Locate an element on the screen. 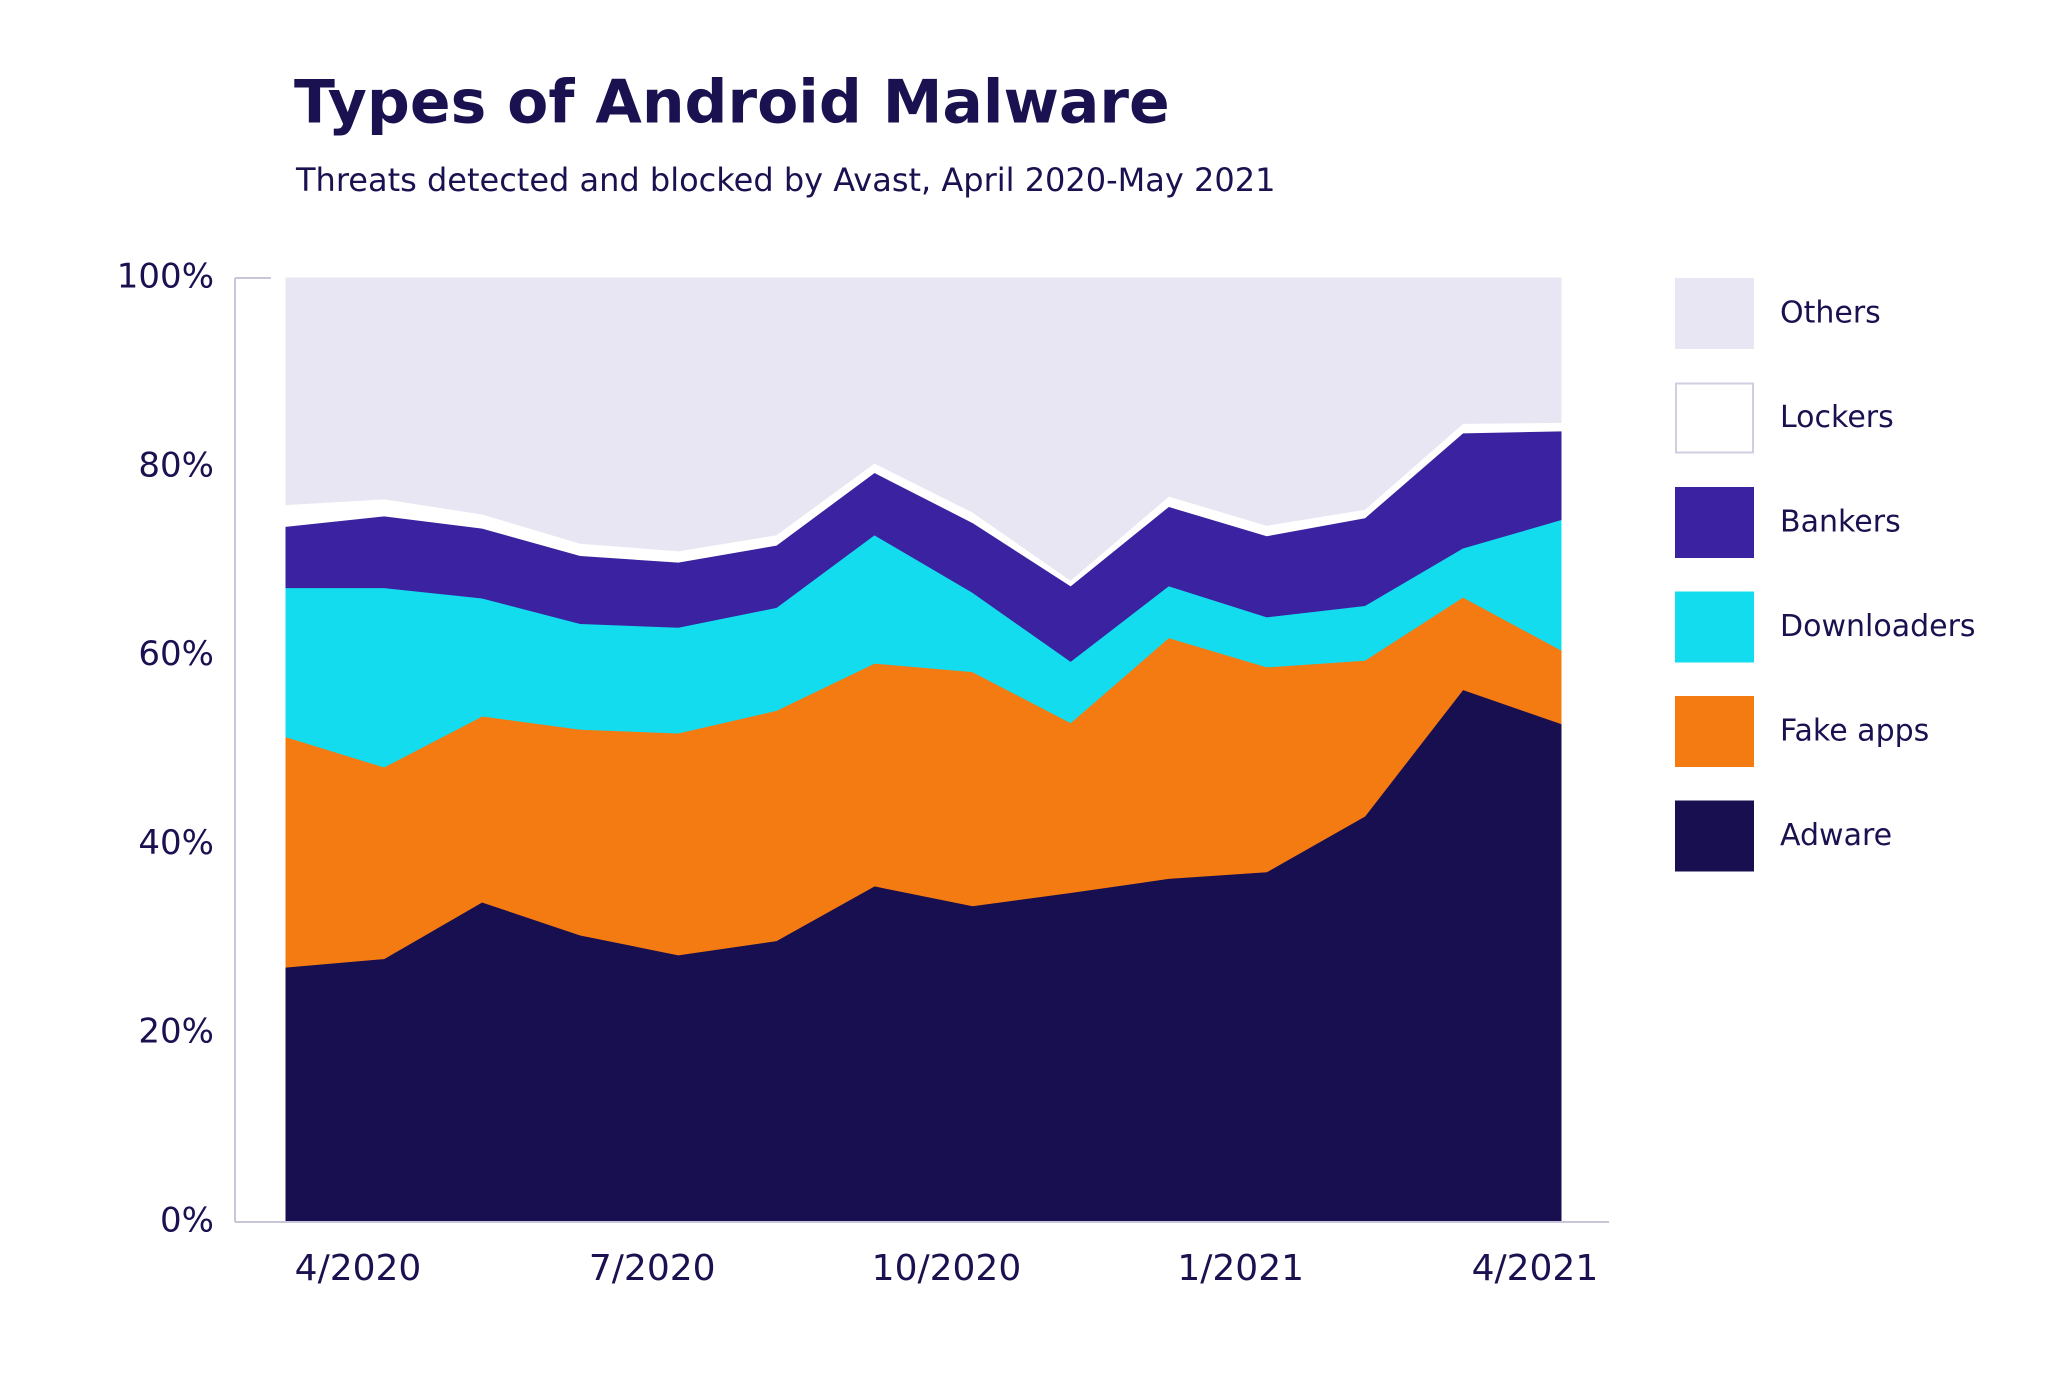  x-tick-label: 10/2020 is located at coordinates (947, 1268).